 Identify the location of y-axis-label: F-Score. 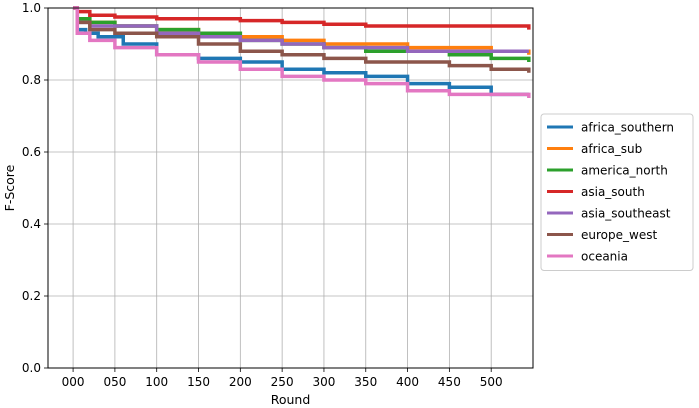
(9, 187).